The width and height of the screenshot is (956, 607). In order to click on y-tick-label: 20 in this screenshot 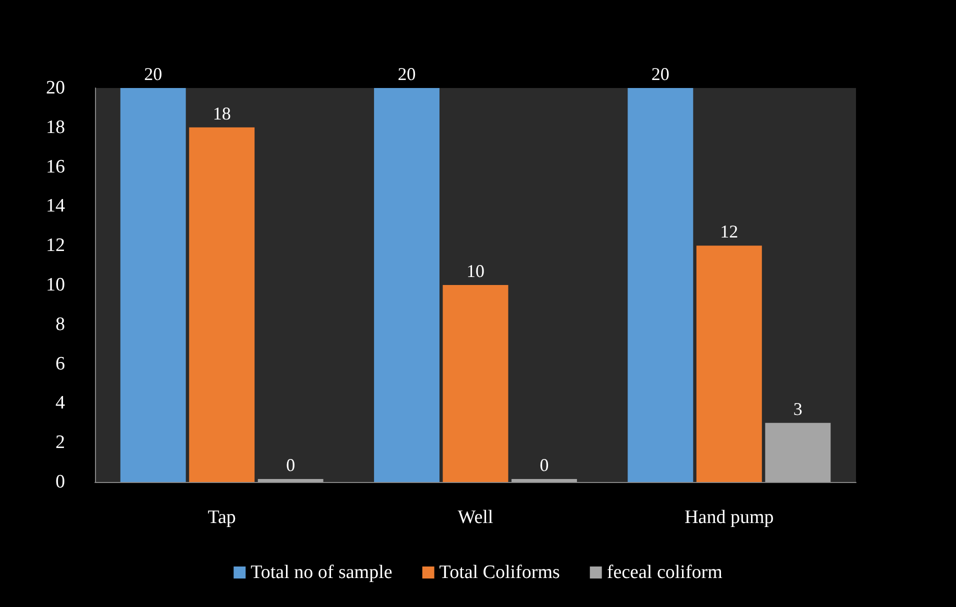, I will do `click(55, 88)`.